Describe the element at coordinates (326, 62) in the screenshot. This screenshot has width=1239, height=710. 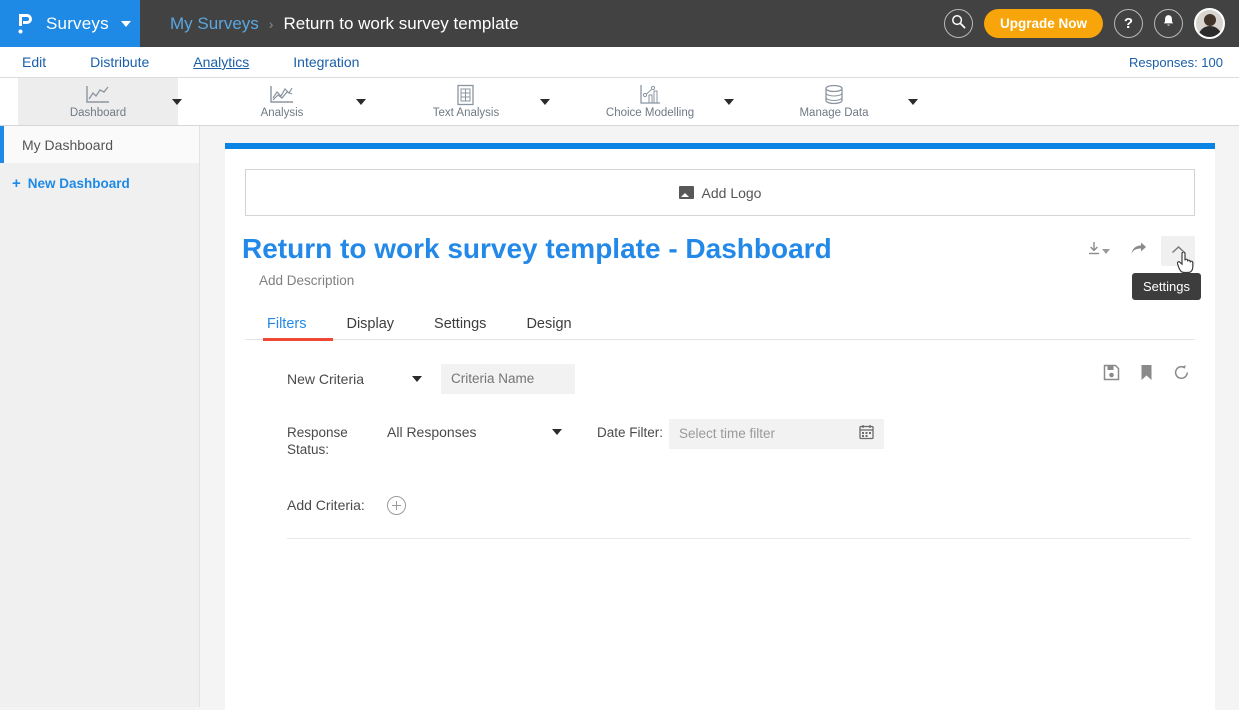
I see `nav-item-integration: Integration` at that location.